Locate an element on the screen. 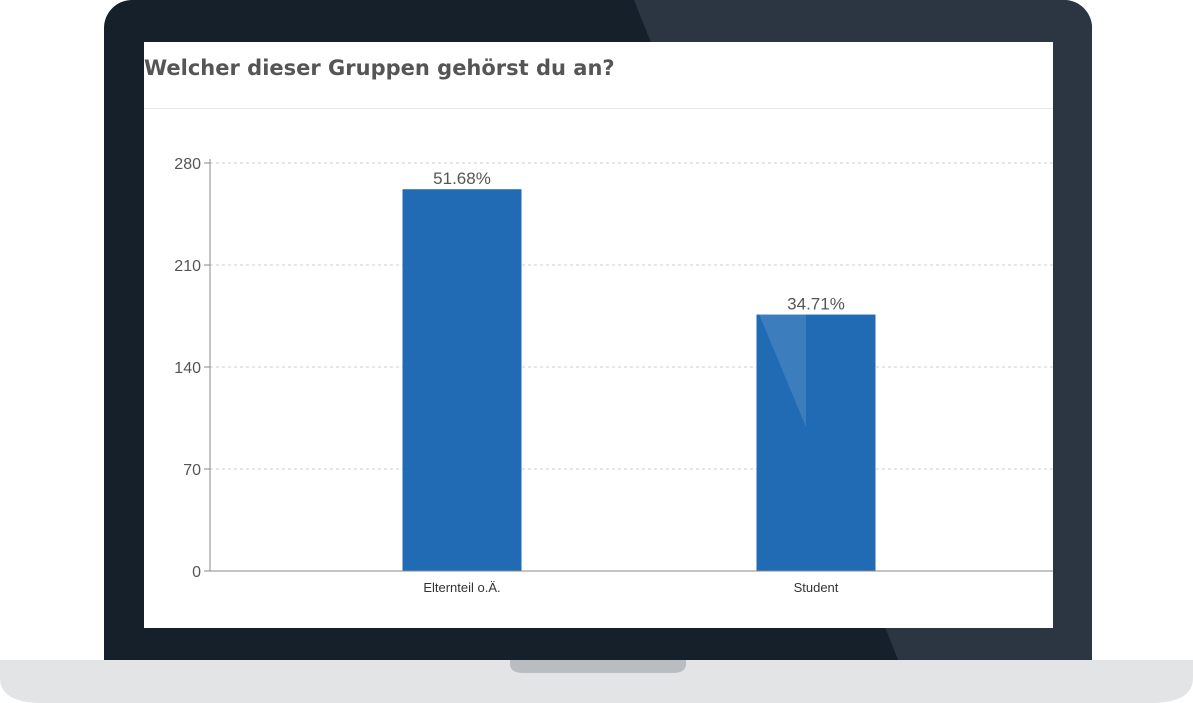 The image size is (1193, 703). y-tick-label: 140 is located at coordinates (187, 368).